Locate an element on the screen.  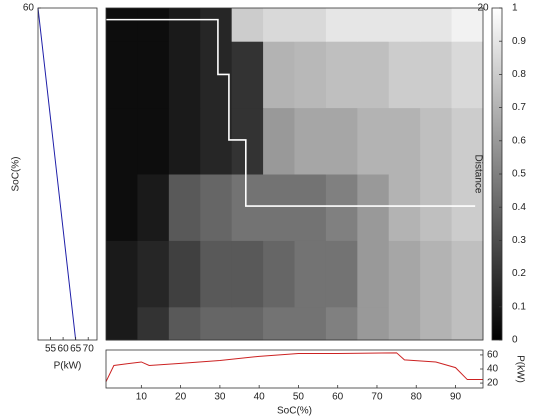
x-tick-label: 20 is located at coordinates (181, 397).